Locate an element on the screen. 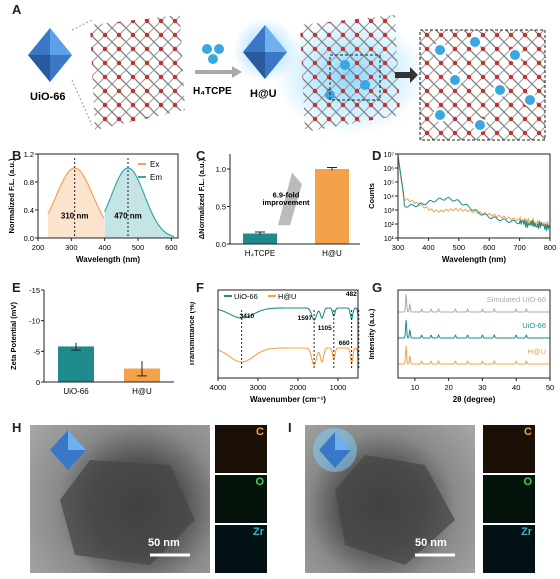  improvement-arrow-icon is located at coordinates (290, 199).